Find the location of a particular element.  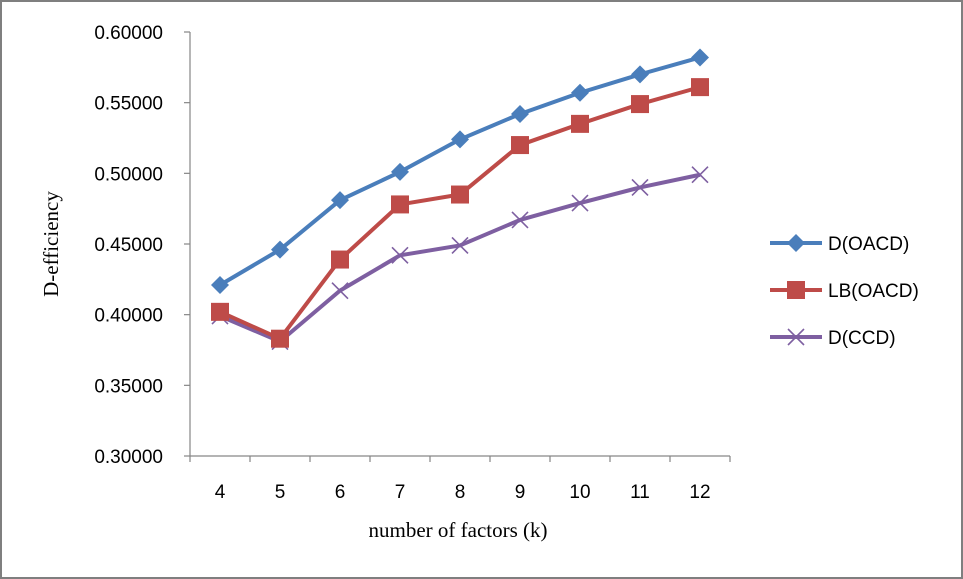

legend-label: D(OACD) is located at coordinates (868, 244).